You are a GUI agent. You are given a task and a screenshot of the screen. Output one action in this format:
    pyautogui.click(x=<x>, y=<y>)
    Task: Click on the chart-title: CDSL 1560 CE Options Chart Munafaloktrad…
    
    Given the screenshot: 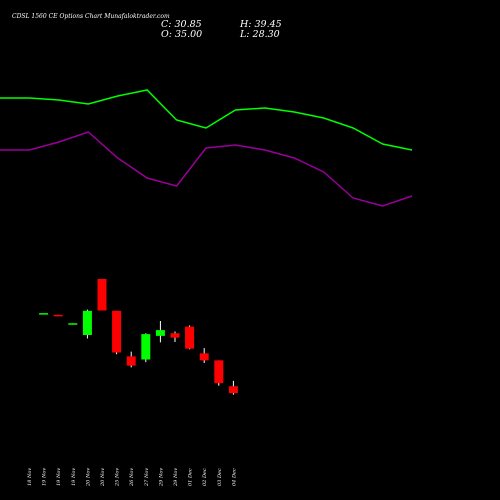 What is the action you would take?
    pyautogui.click(x=91, y=16)
    